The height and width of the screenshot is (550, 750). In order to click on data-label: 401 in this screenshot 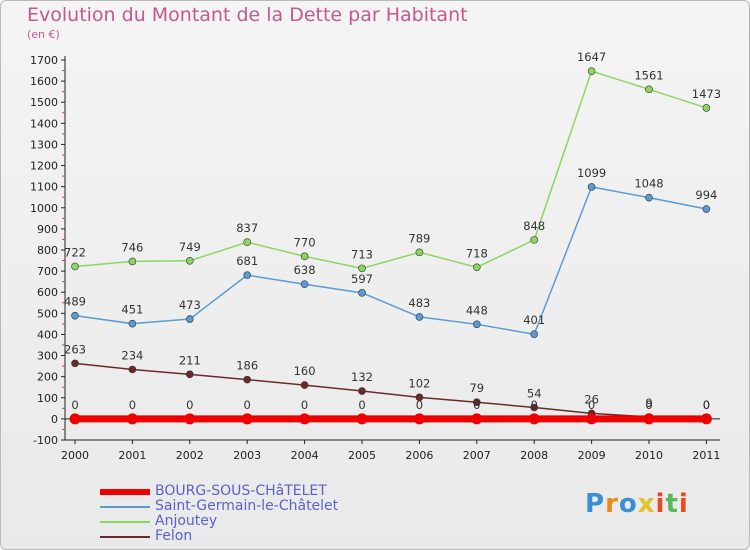, I will do `click(534, 320)`.